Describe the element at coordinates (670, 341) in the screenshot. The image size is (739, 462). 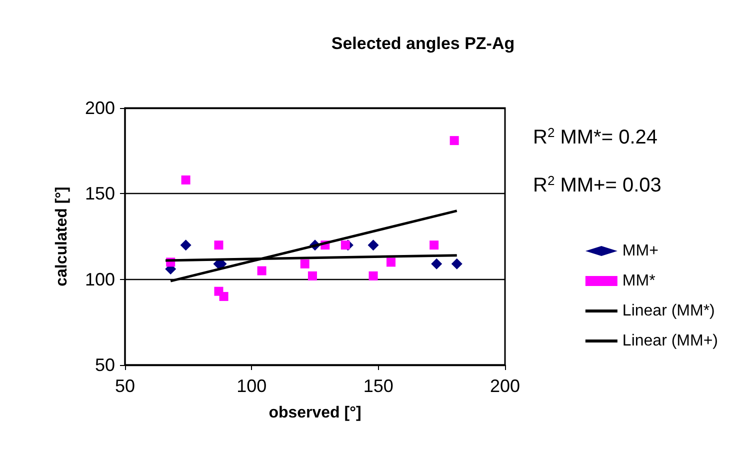
I see `legend-label: Linear (MM+)` at that location.